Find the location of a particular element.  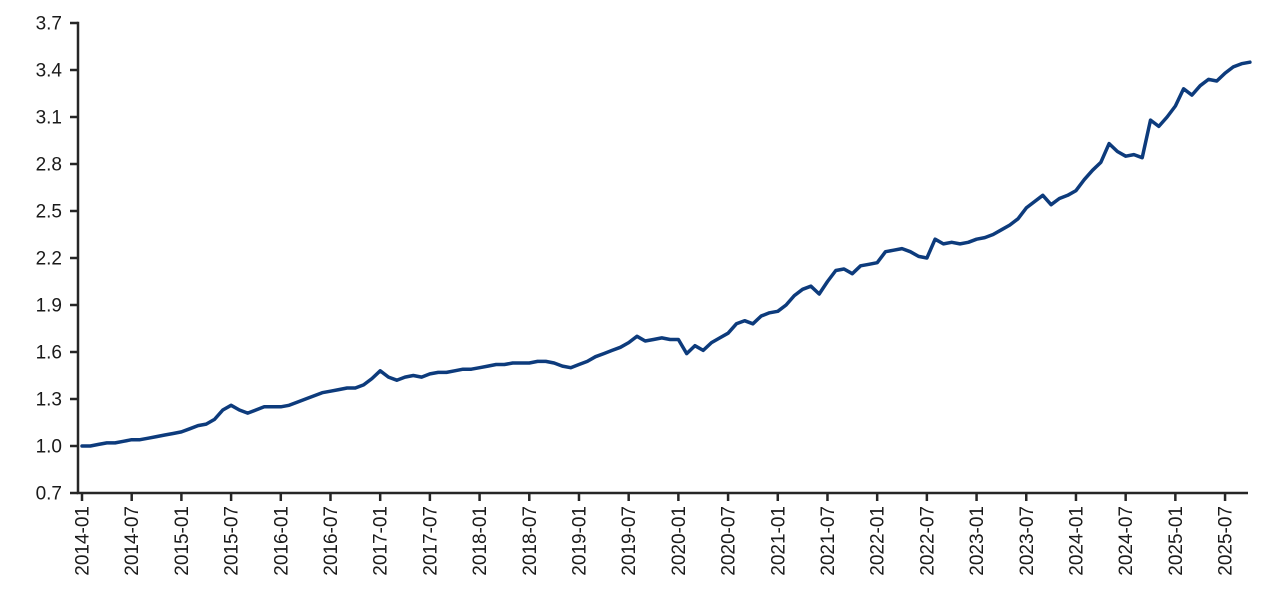

y-axis-tick-label: 3.1 is located at coordinates (49, 118).